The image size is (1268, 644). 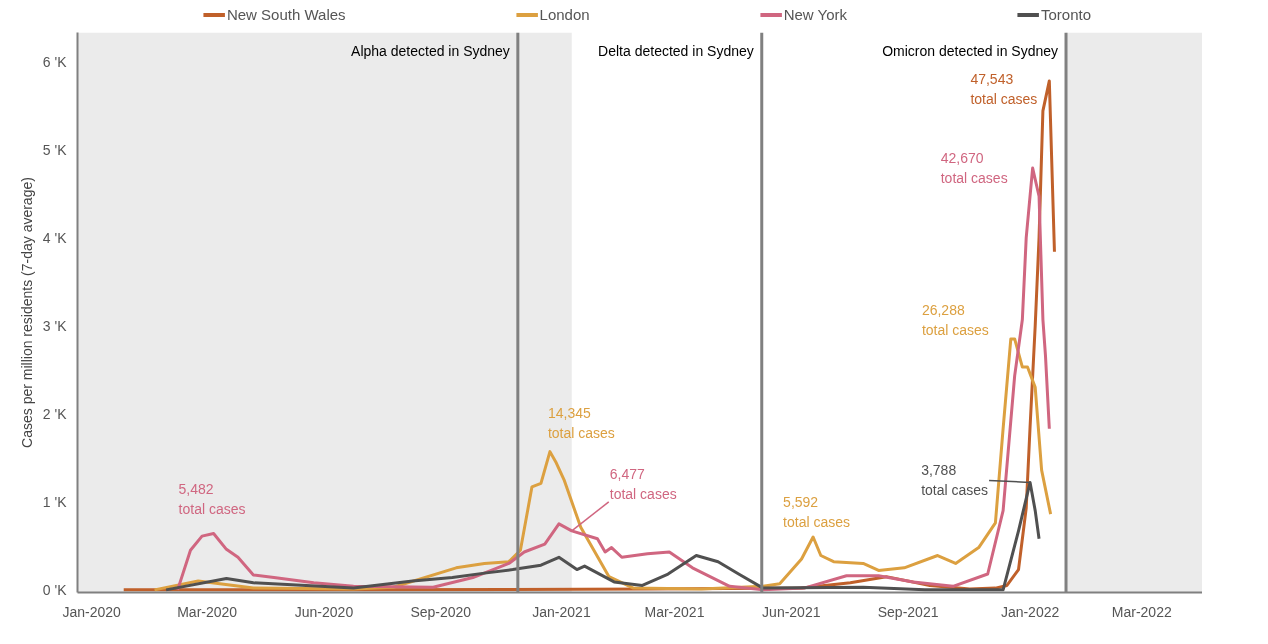 I want to click on y-tick-label: 5 'K, so click(x=55, y=149).